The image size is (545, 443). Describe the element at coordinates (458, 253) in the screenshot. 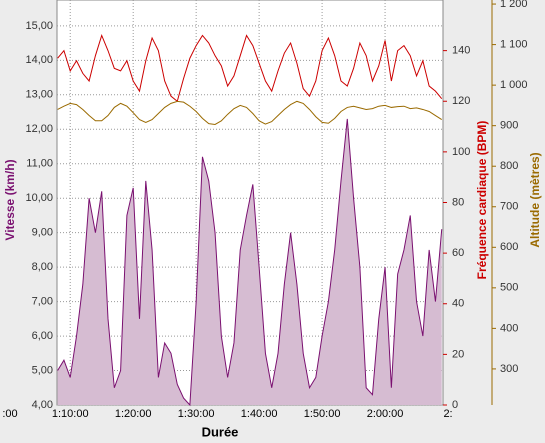

I see `y2-tick-label: 60` at that location.